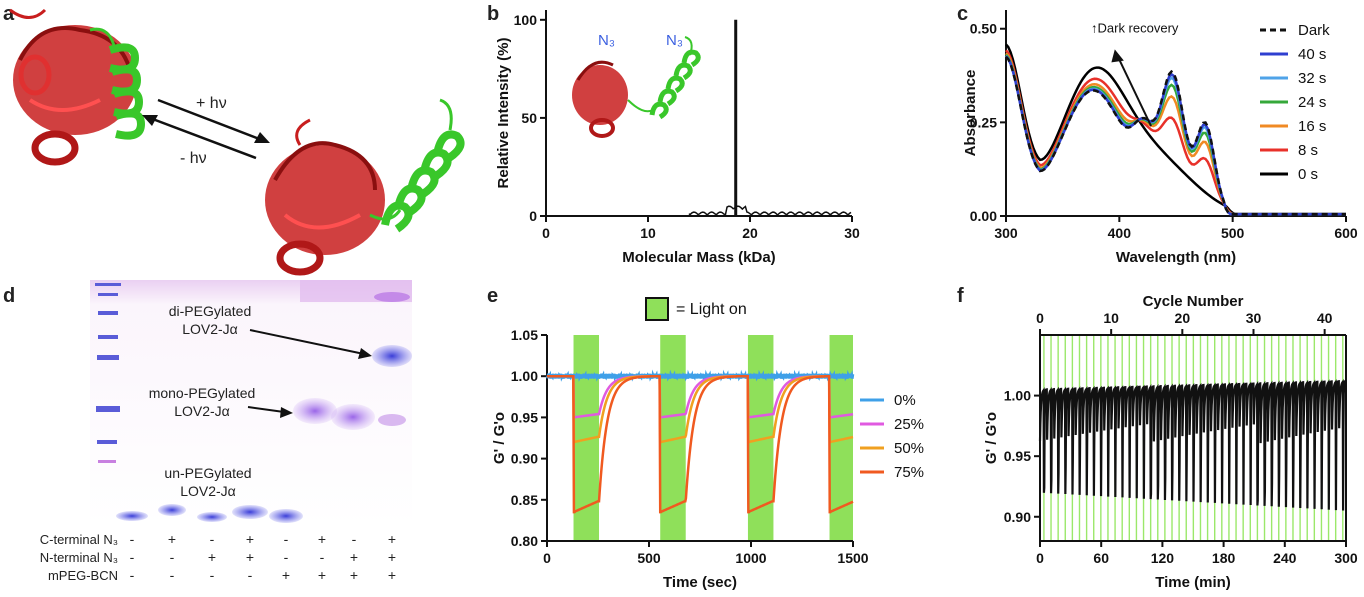 The width and height of the screenshot is (1364, 597). Describe the element at coordinates (77, 87) in the screenshot. I see `lov2-closed-structure` at that location.